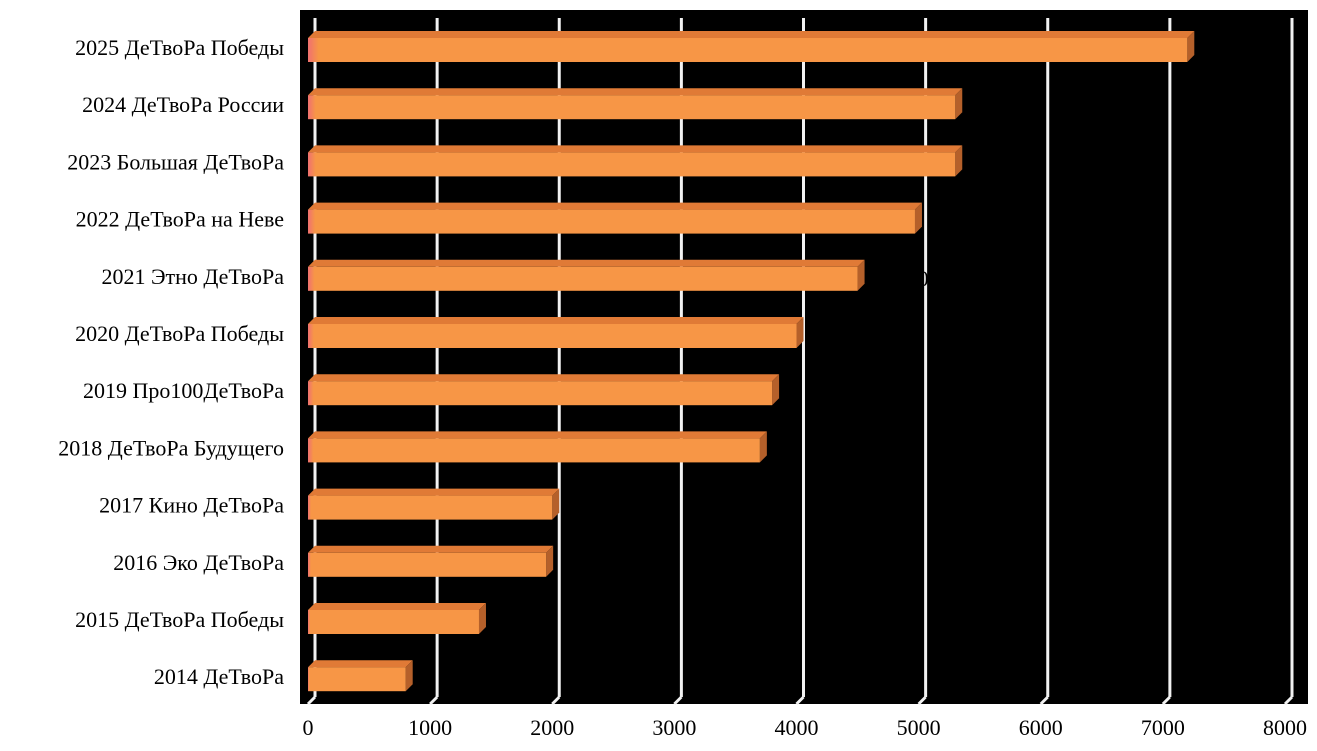 This screenshot has height=751, width=1317. What do you see at coordinates (179, 333) in the screenshot?
I see `category-label: 2020 ДеТвоРа Победы` at bounding box center [179, 333].